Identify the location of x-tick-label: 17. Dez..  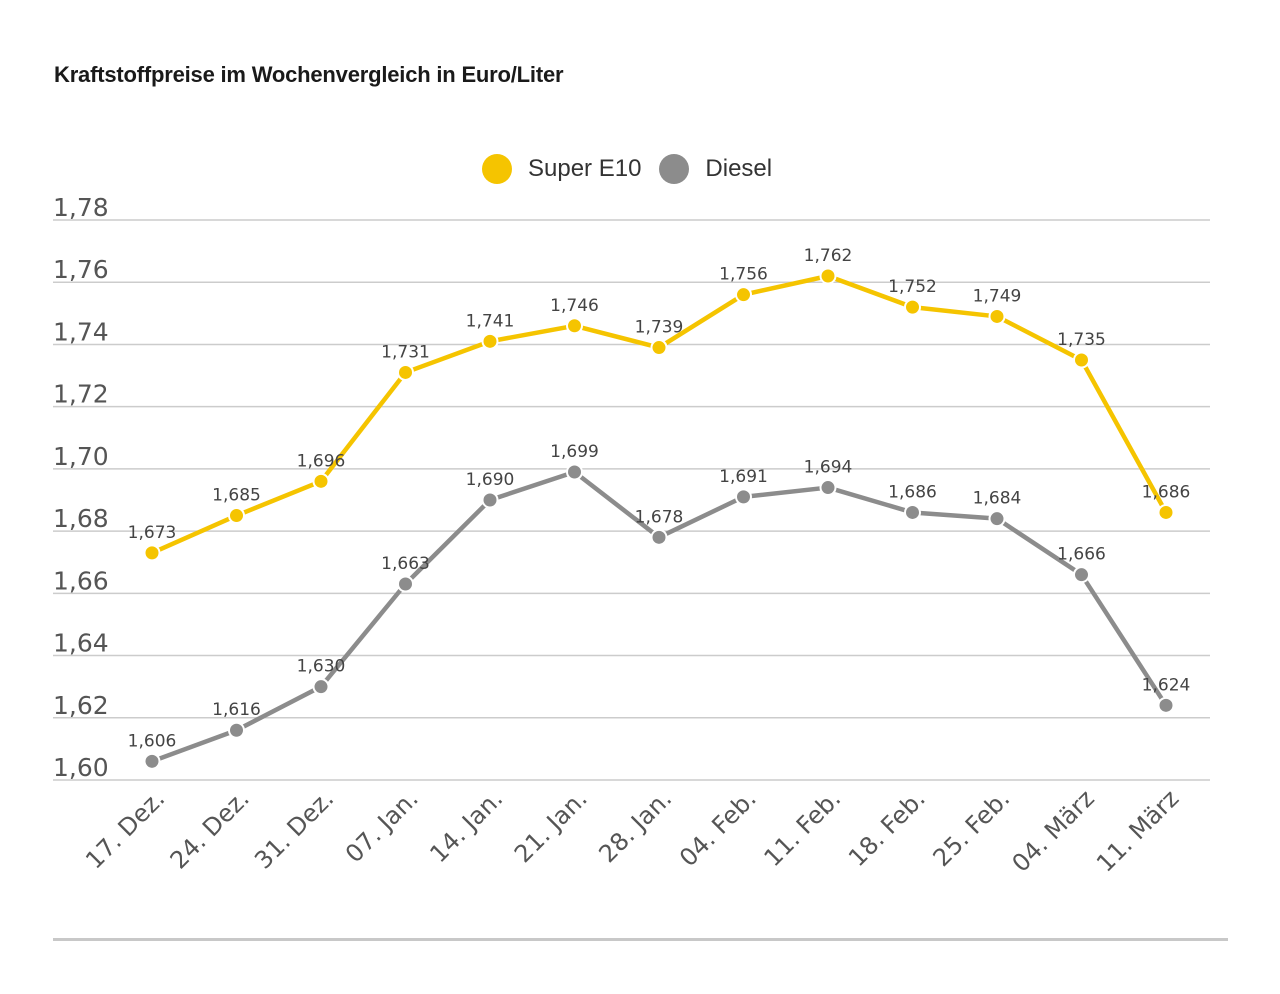
(125, 829).